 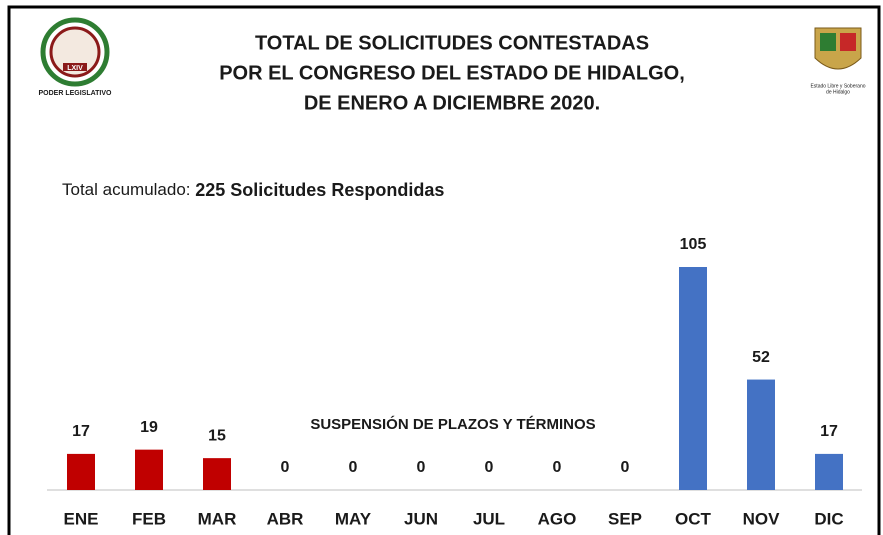 I want to click on chart-title: TOTAL DE SOLICITUDES CONTESTADAS, so click(x=452, y=43).